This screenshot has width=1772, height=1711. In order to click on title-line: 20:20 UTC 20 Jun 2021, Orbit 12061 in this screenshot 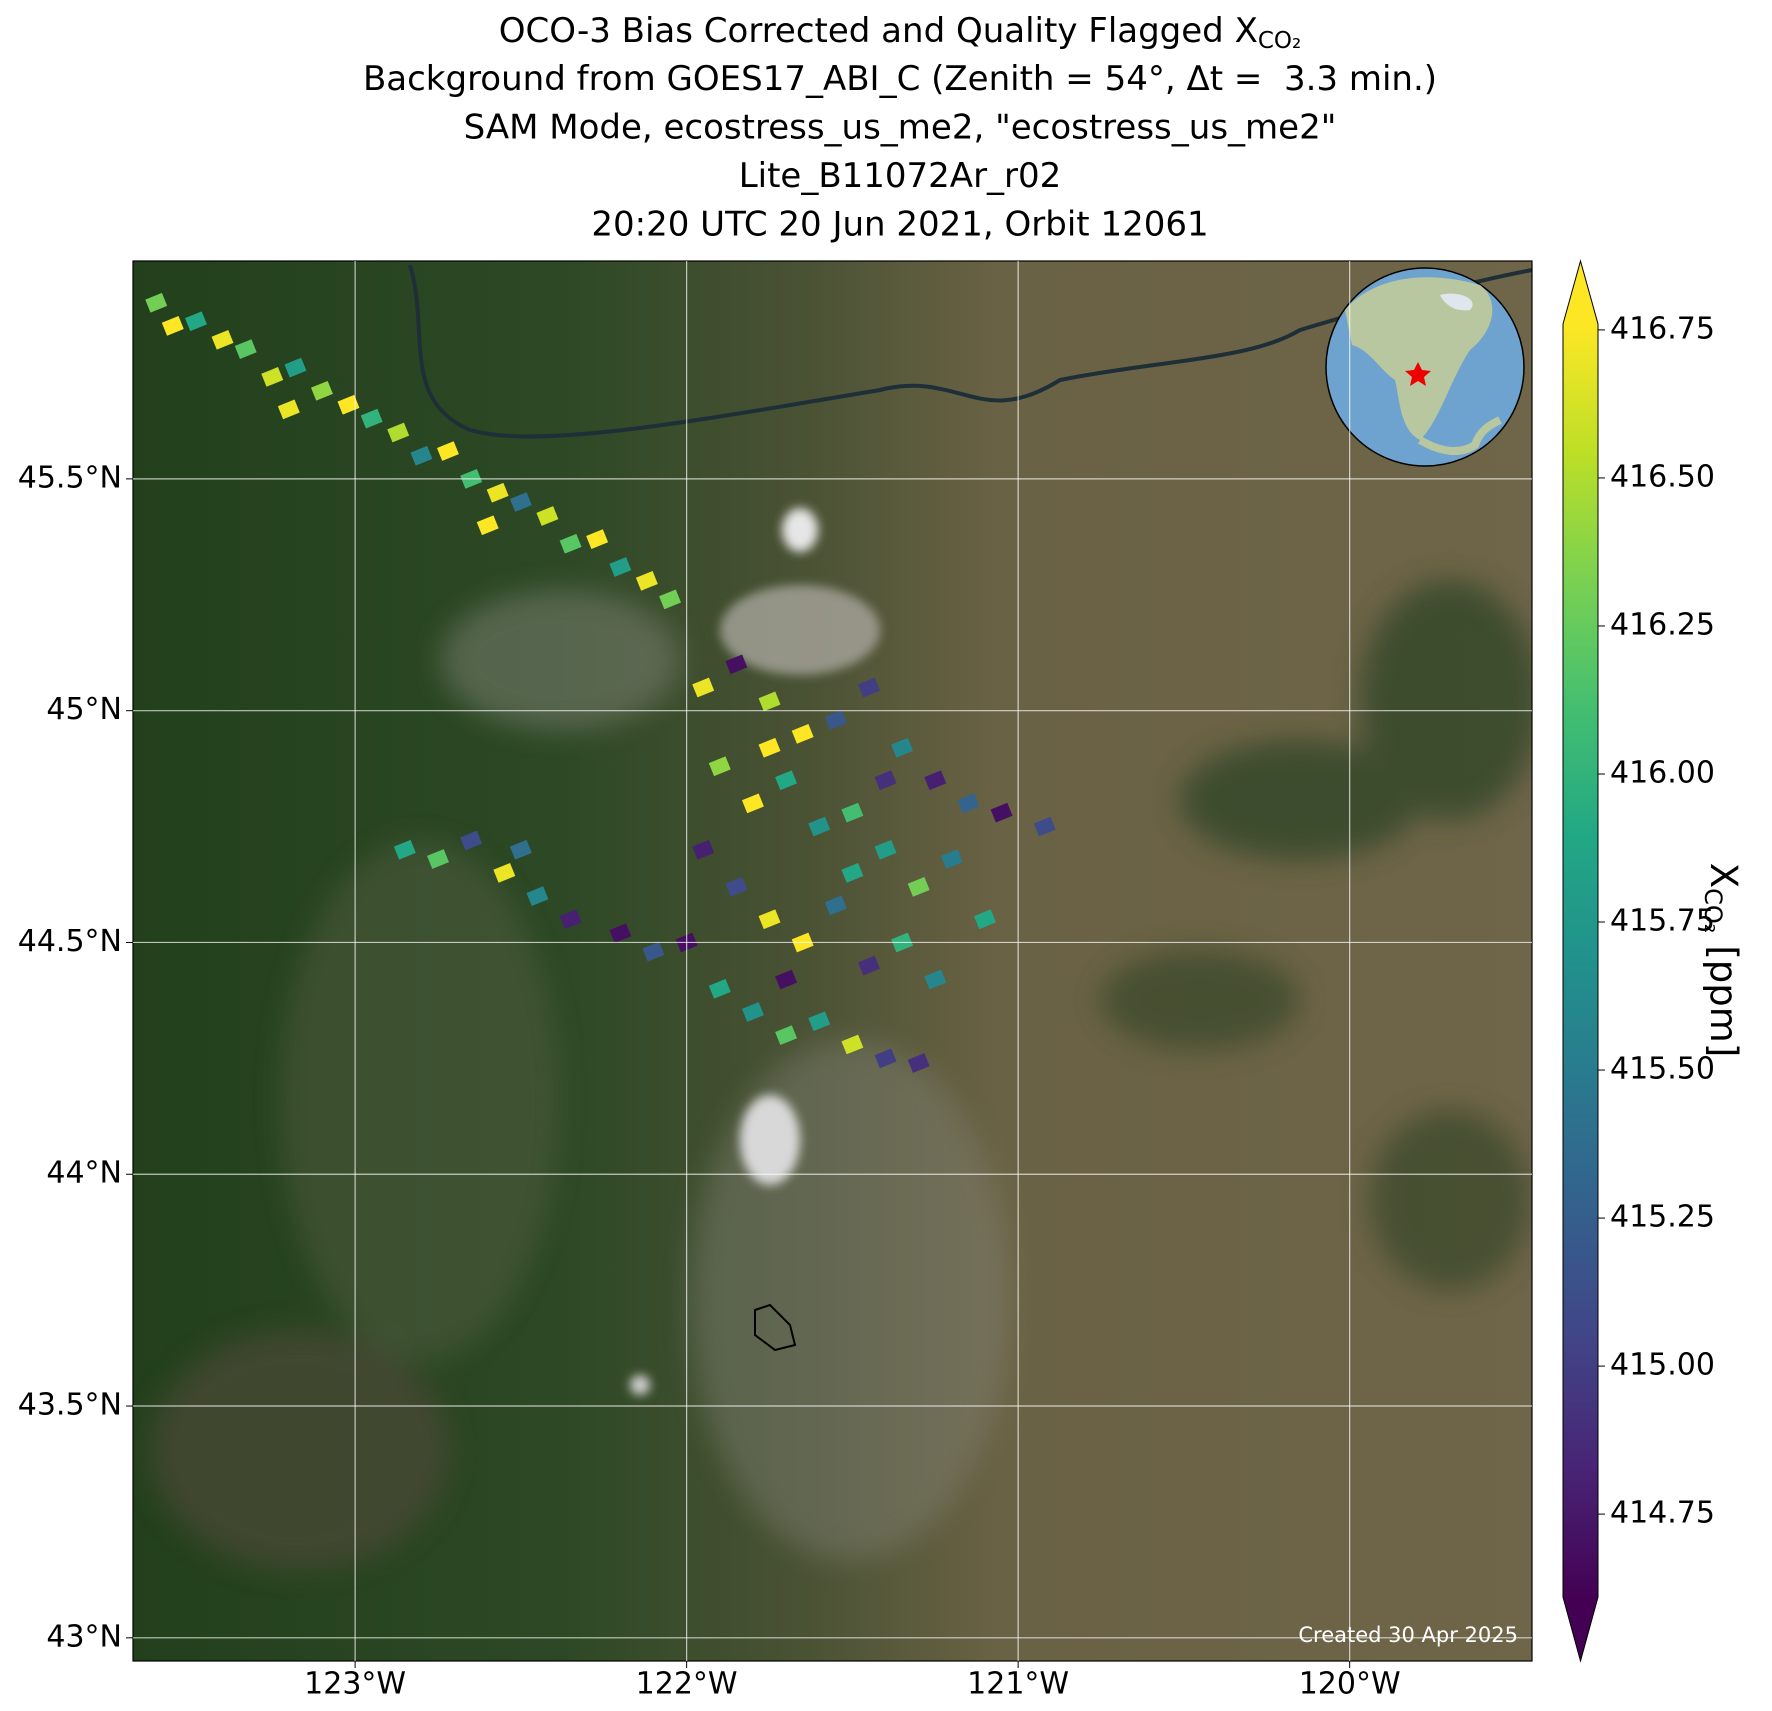, I will do `click(899, 225)`.